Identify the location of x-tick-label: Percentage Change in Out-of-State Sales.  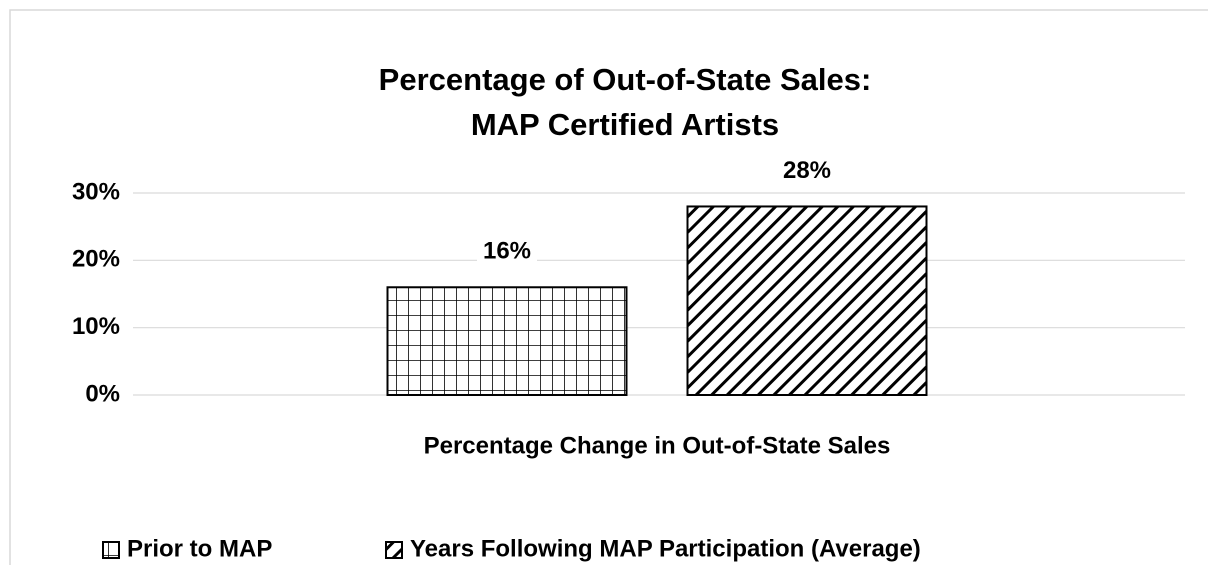
(657, 445).